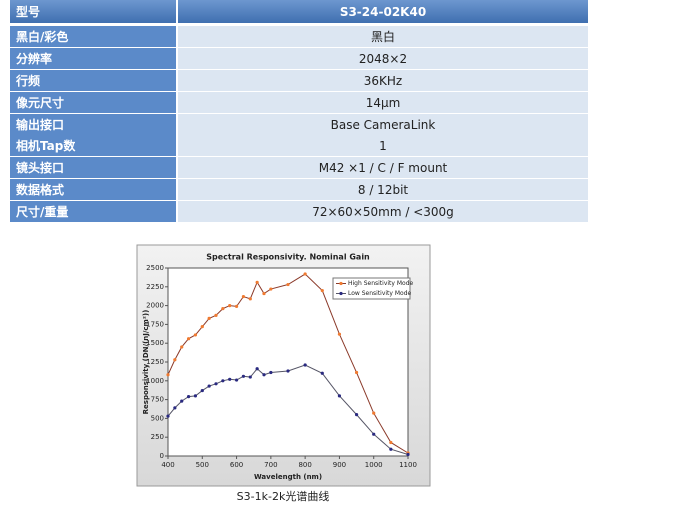 This screenshot has width=690, height=532. Describe the element at coordinates (155, 381) in the screenshot. I see `y-tick-label: 1000` at that location.